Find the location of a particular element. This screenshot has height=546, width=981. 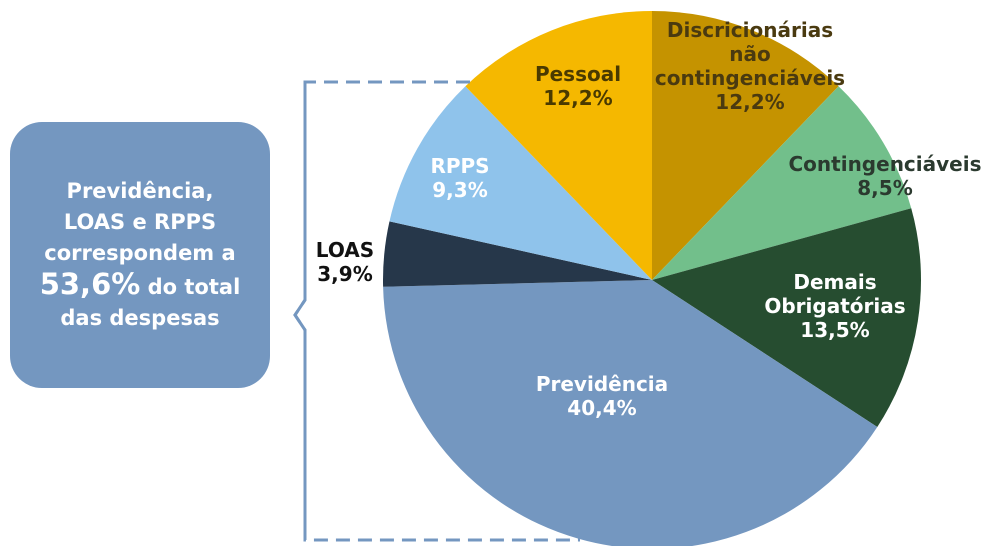

category-label: Discricionárias não contingenciáveis is located at coordinates (750, 54).